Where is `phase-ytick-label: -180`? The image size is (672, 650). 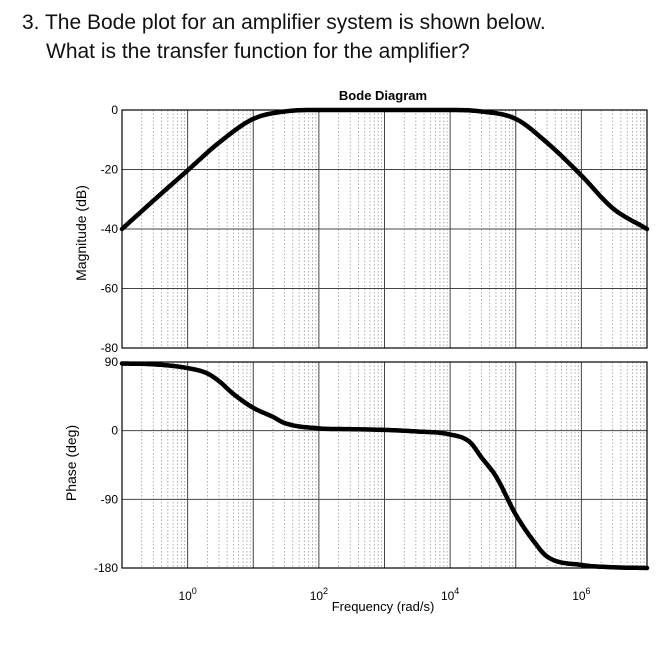
phase-ytick-label: -180 is located at coordinates (106, 568).